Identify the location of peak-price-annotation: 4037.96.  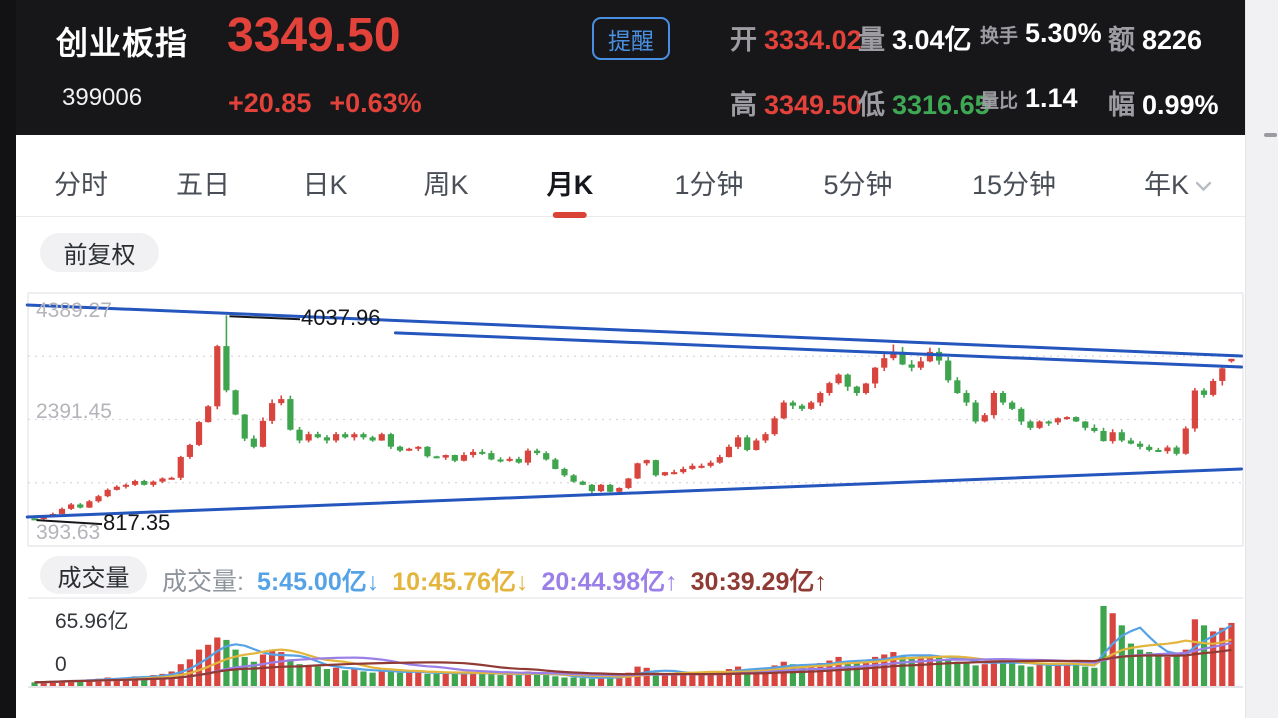
(341, 317).